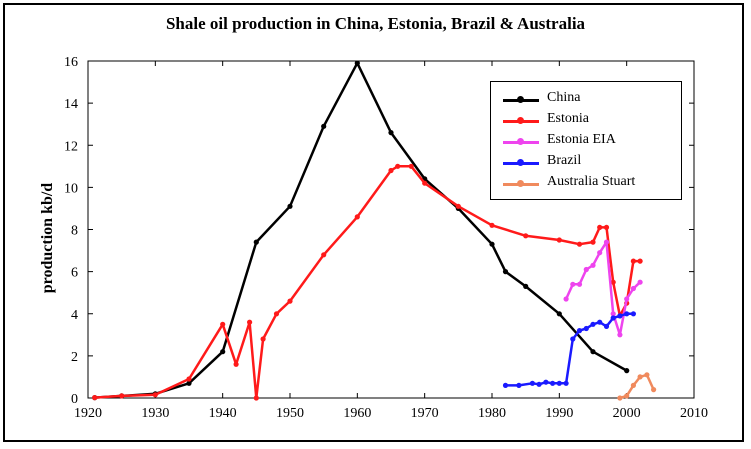 This screenshot has height=449, width=751. I want to click on legend-item-brazil: Brazil, so click(586, 163).